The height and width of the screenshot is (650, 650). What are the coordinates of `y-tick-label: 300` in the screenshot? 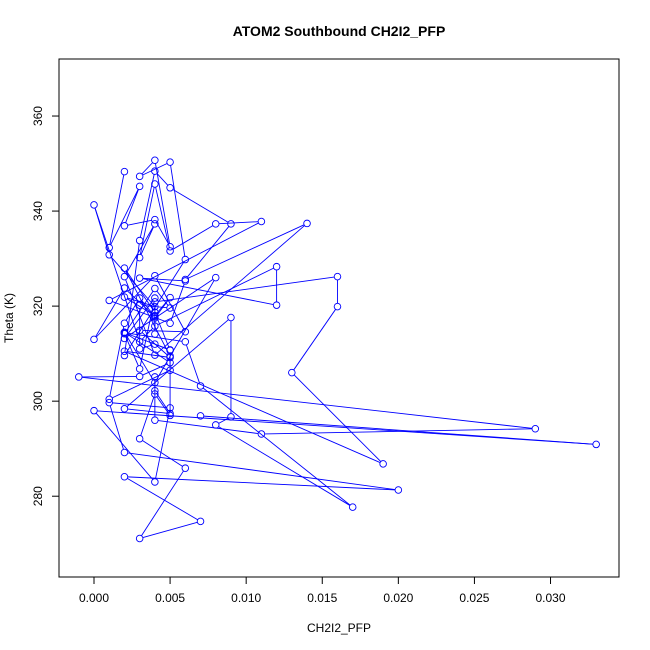 It's located at (38, 401).